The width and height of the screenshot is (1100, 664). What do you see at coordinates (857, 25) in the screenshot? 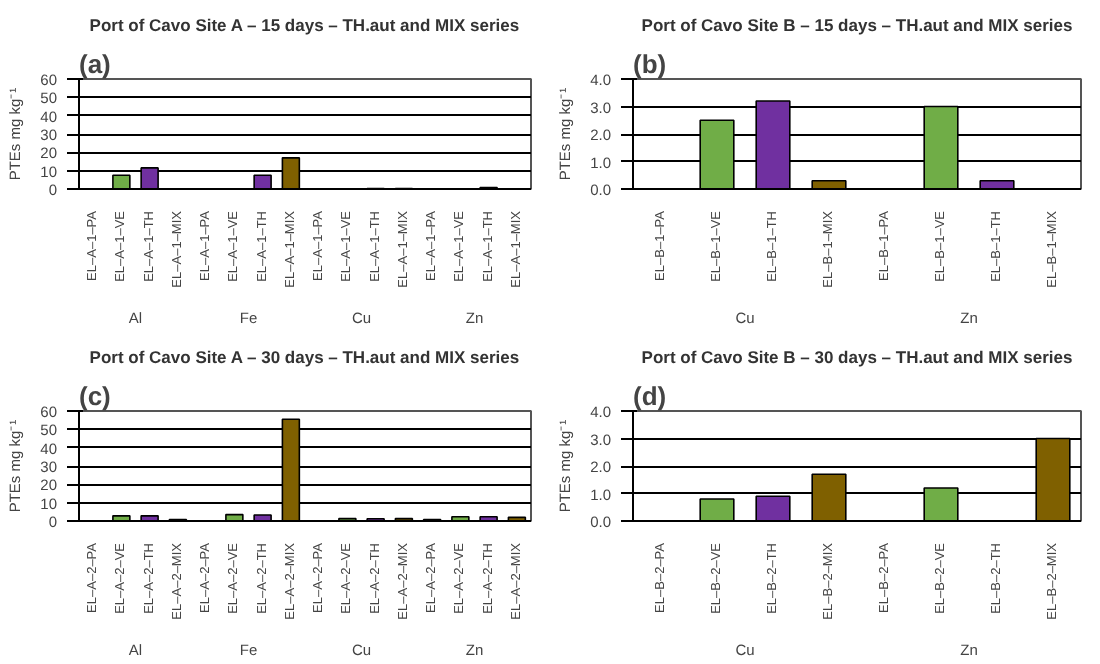
I see `chart-title: Port of Cavo Site B – 15 days – TH.aut and MIX series` at bounding box center [857, 25].